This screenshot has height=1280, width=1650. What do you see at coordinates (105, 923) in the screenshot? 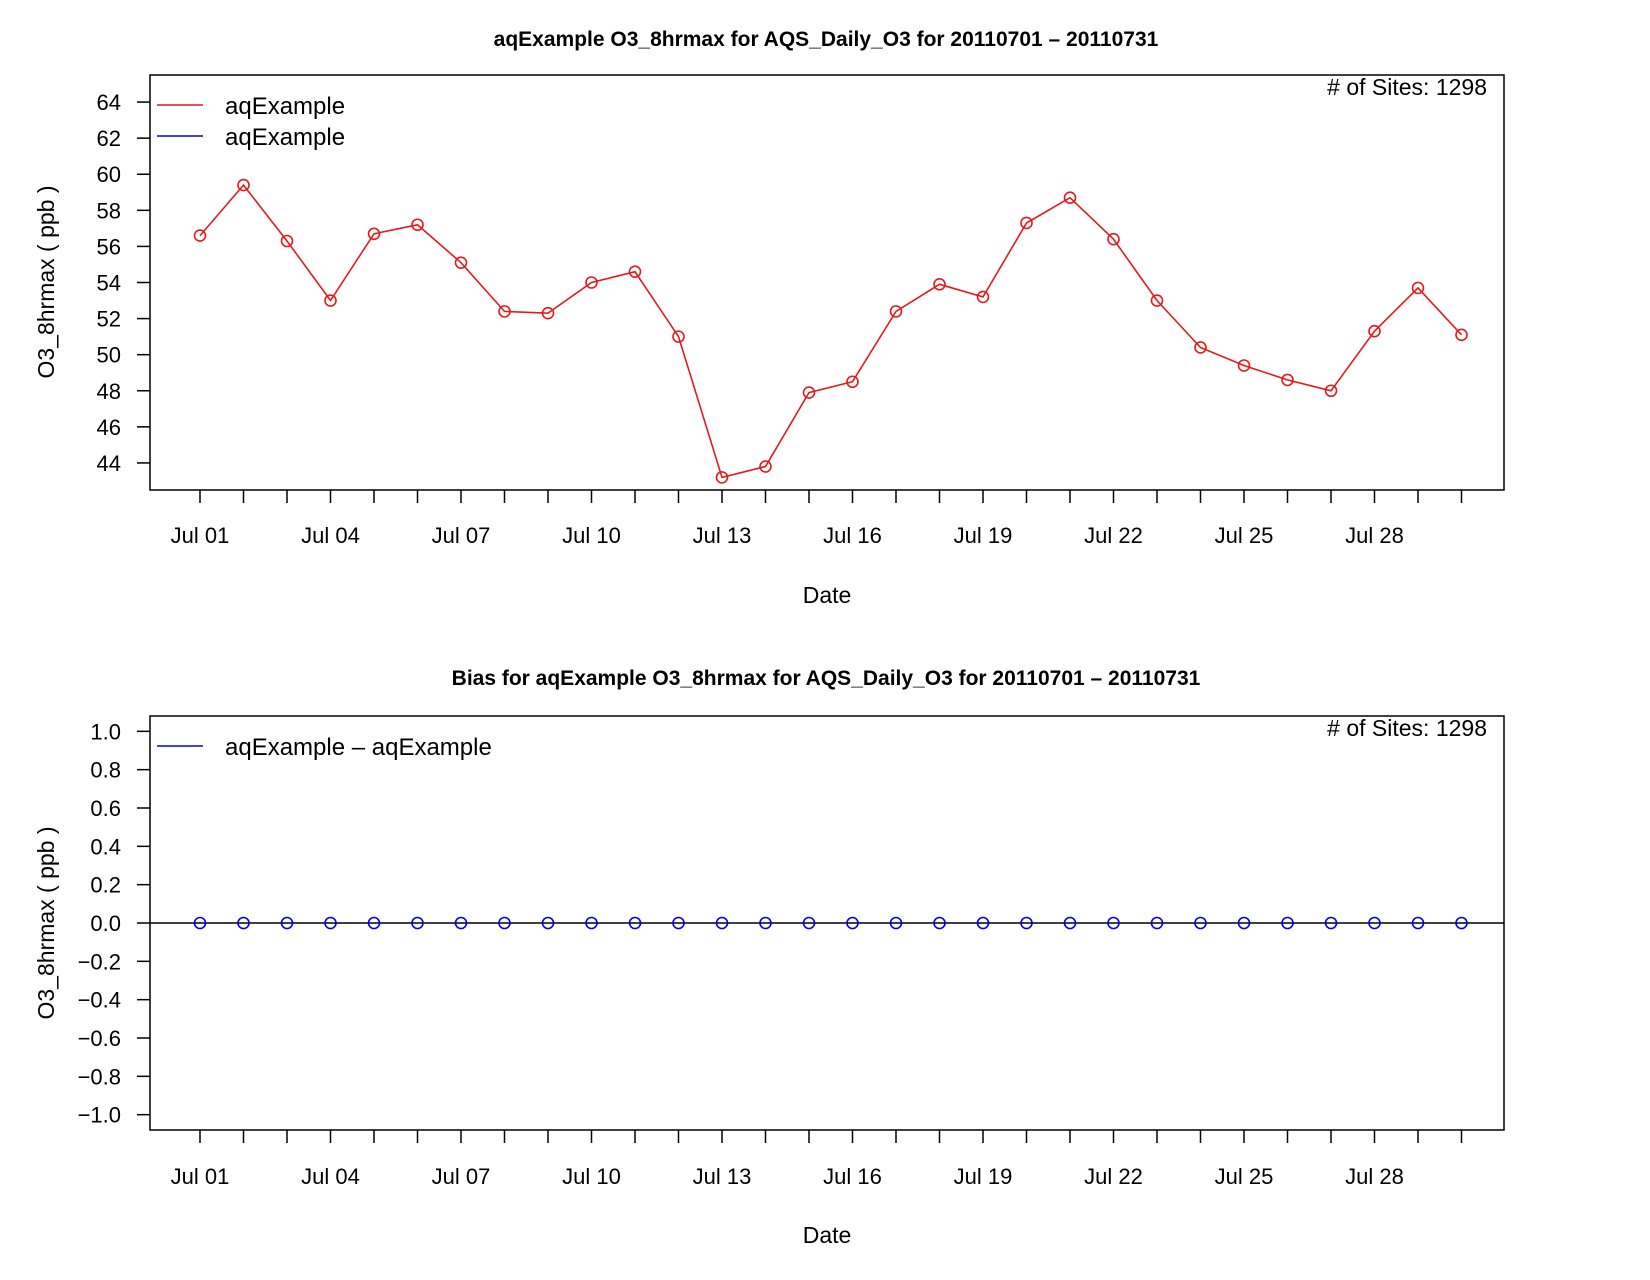
I see `y-tick-label: 0.0` at bounding box center [105, 923].